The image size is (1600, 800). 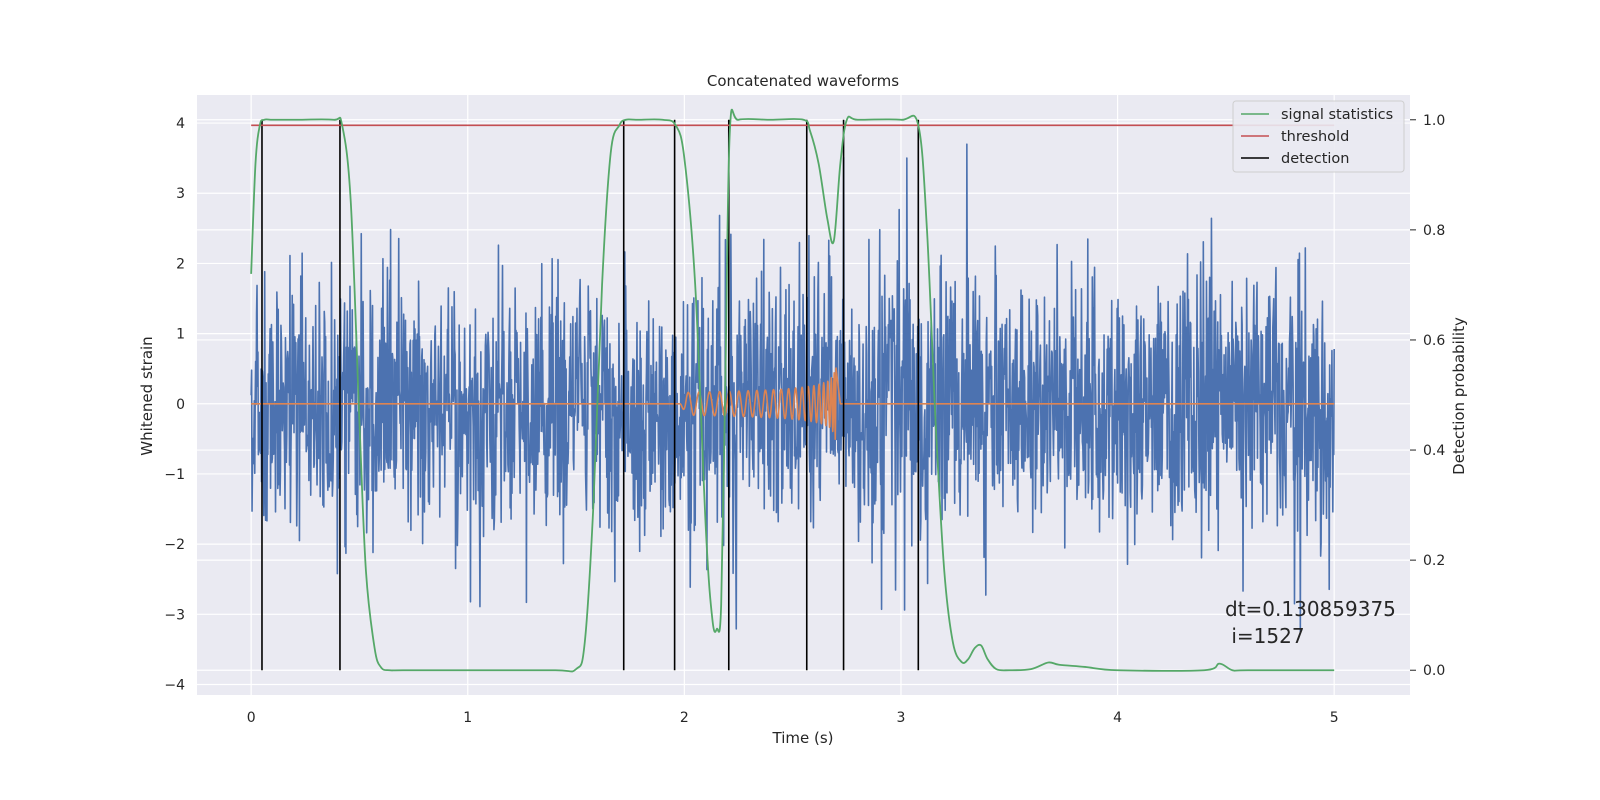 I want to click on x-axis-label: Time (s), so click(x=803, y=738).